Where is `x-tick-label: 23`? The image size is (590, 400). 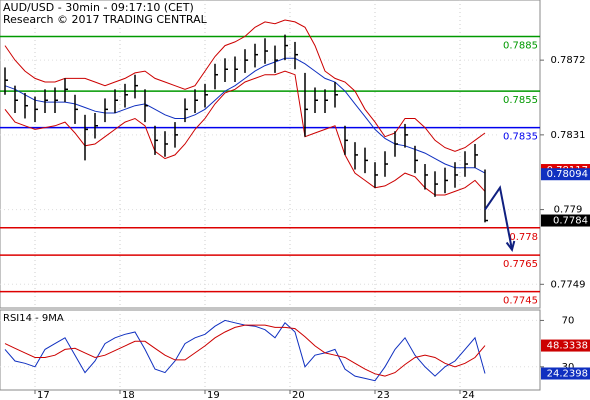 x-tick-label: 23 is located at coordinates (383, 395).